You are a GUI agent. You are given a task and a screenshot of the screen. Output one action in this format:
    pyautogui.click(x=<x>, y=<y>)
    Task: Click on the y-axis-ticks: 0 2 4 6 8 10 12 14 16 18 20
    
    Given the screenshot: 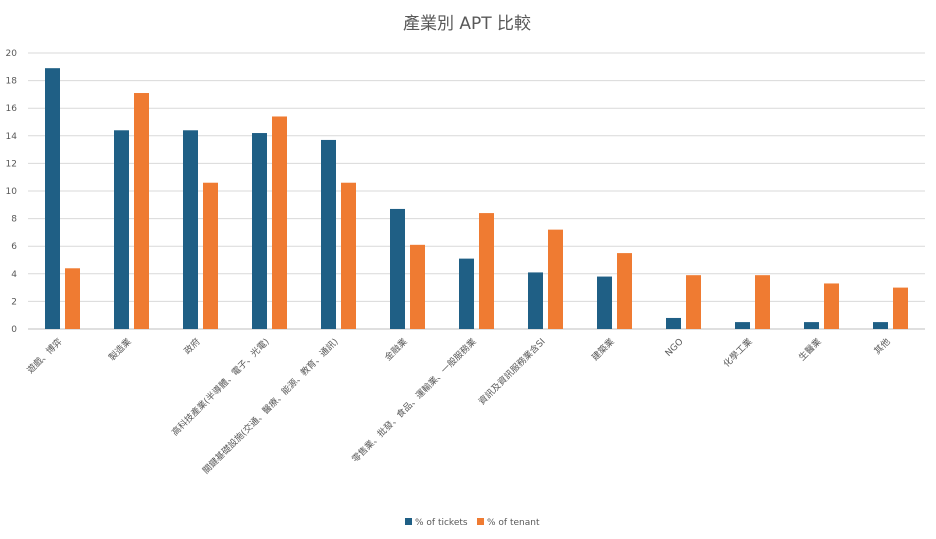 What is the action you would take?
    pyautogui.click(x=12, y=192)
    